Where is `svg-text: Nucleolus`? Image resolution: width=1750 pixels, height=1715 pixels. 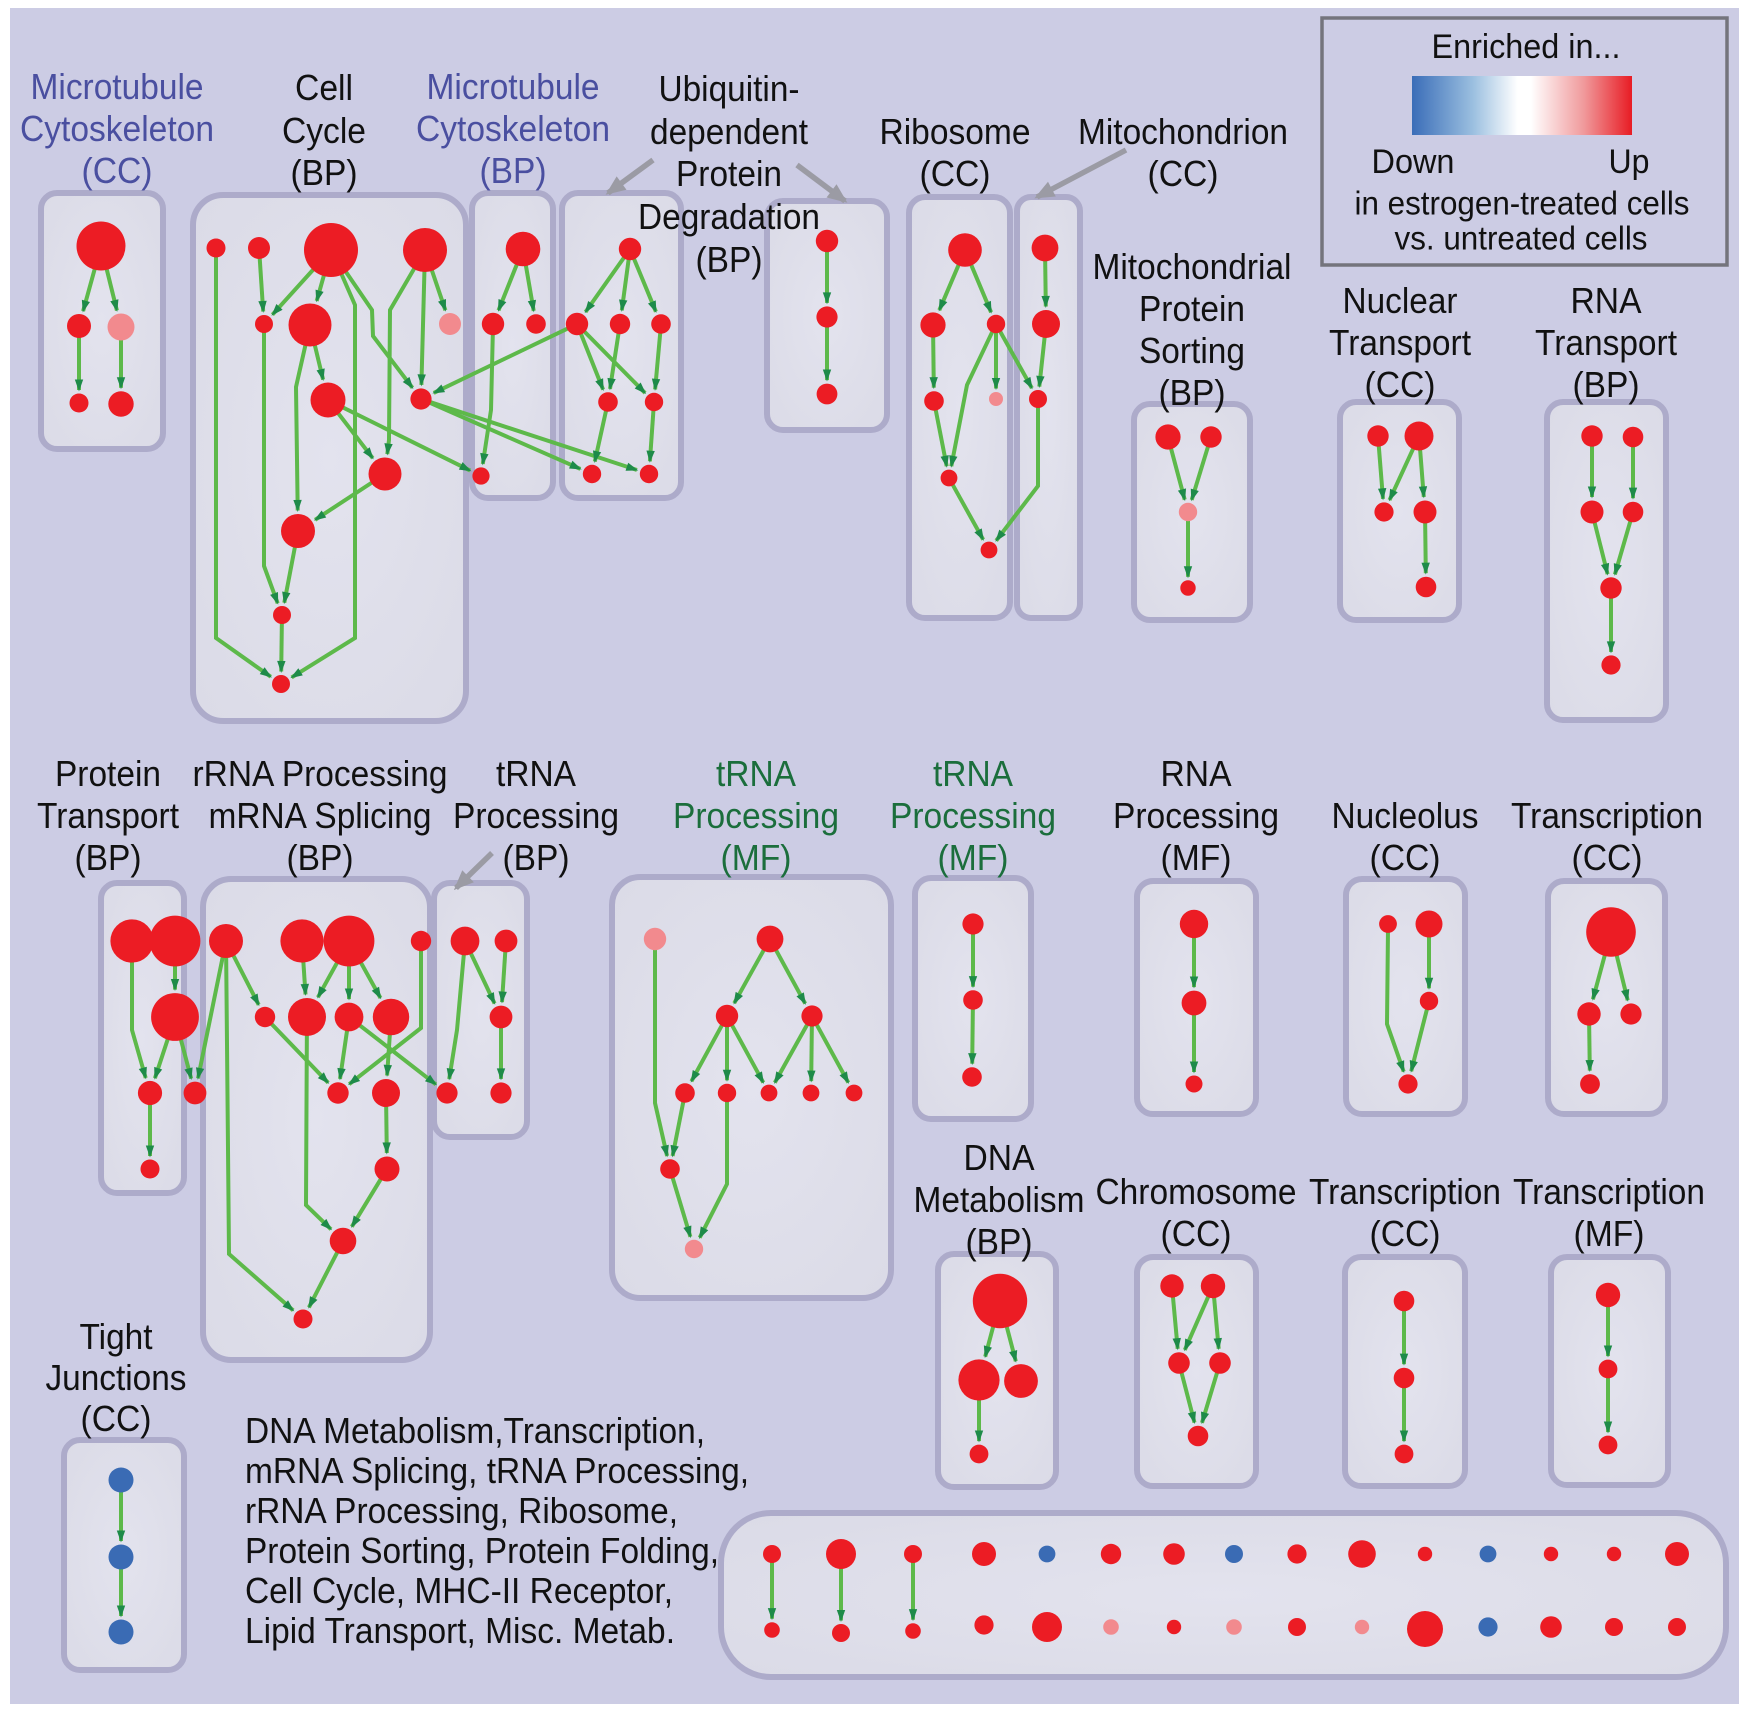
svg-text: Nucleolus is located at coordinates (1405, 815).